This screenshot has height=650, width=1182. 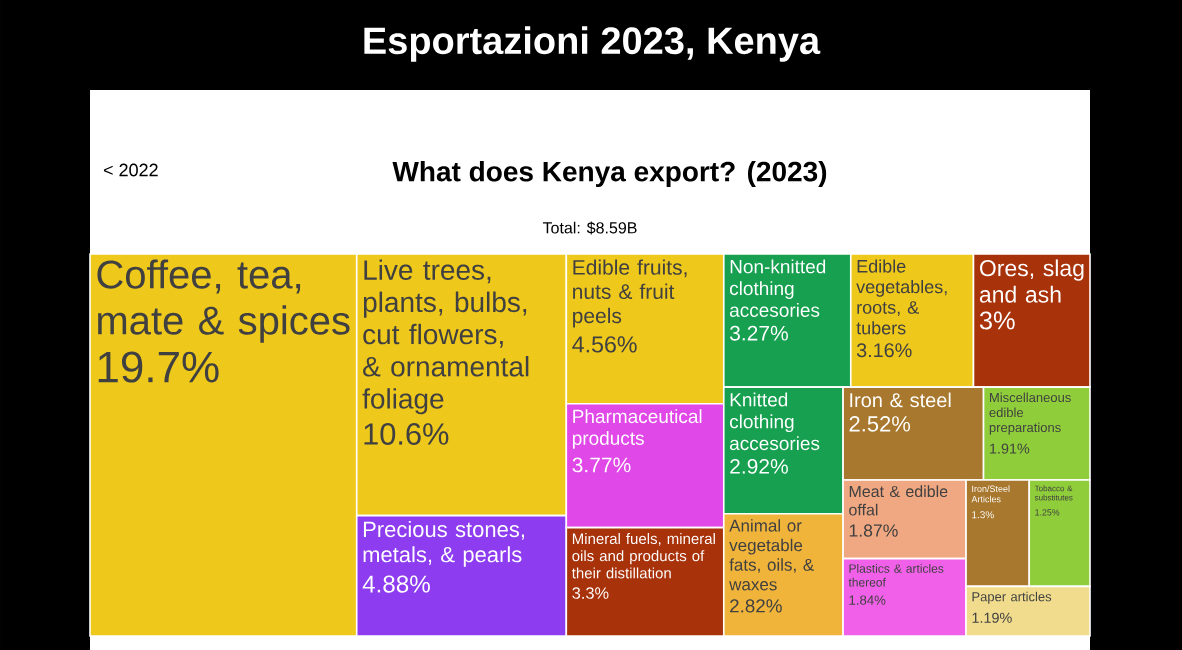 I want to click on data-label: 2.92%, so click(x=759, y=466).